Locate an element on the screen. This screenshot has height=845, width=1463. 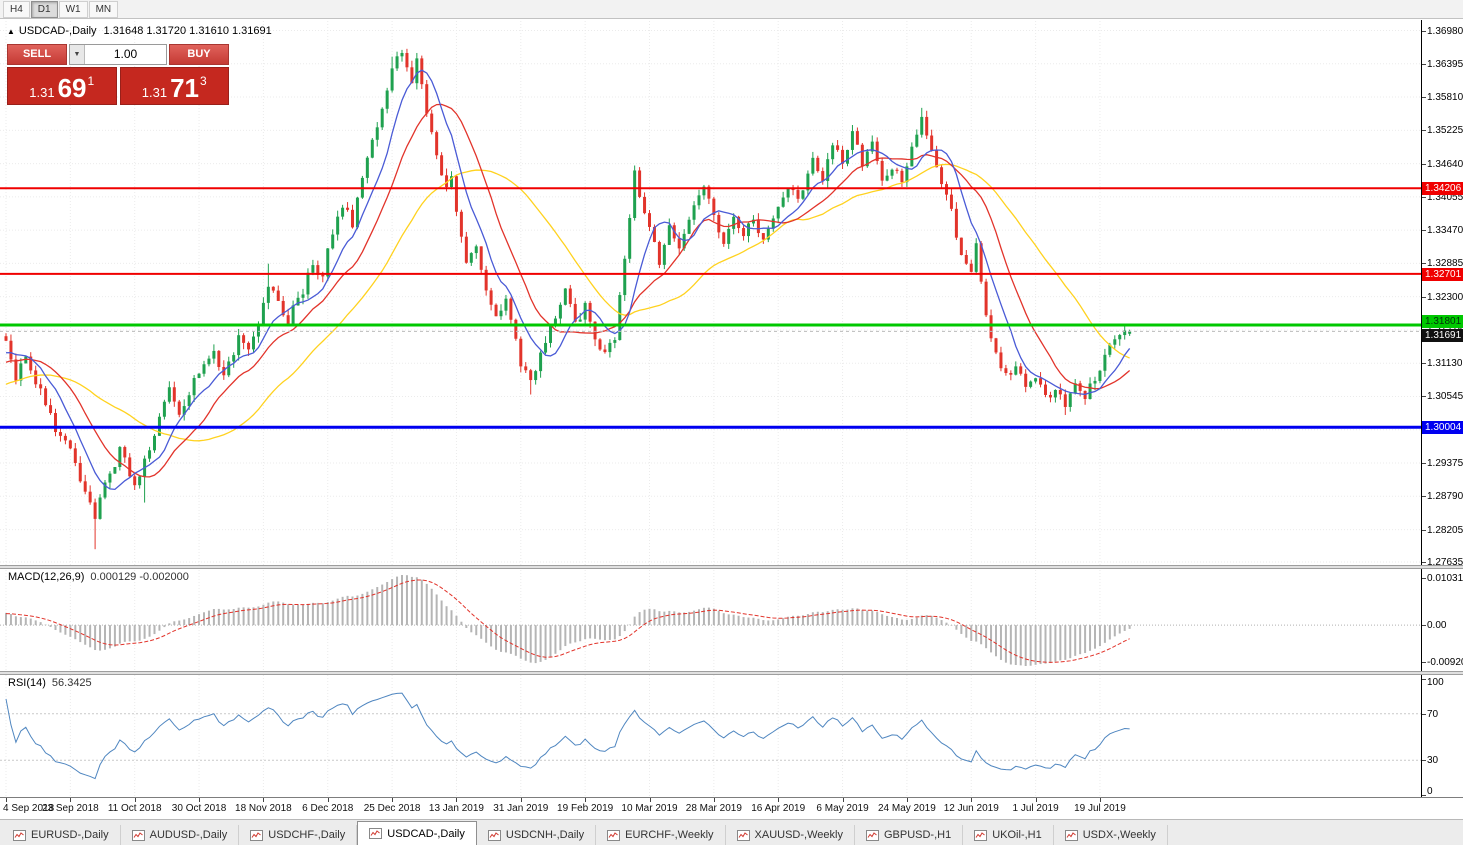
volume-value: 1.00 is located at coordinates (125, 54).